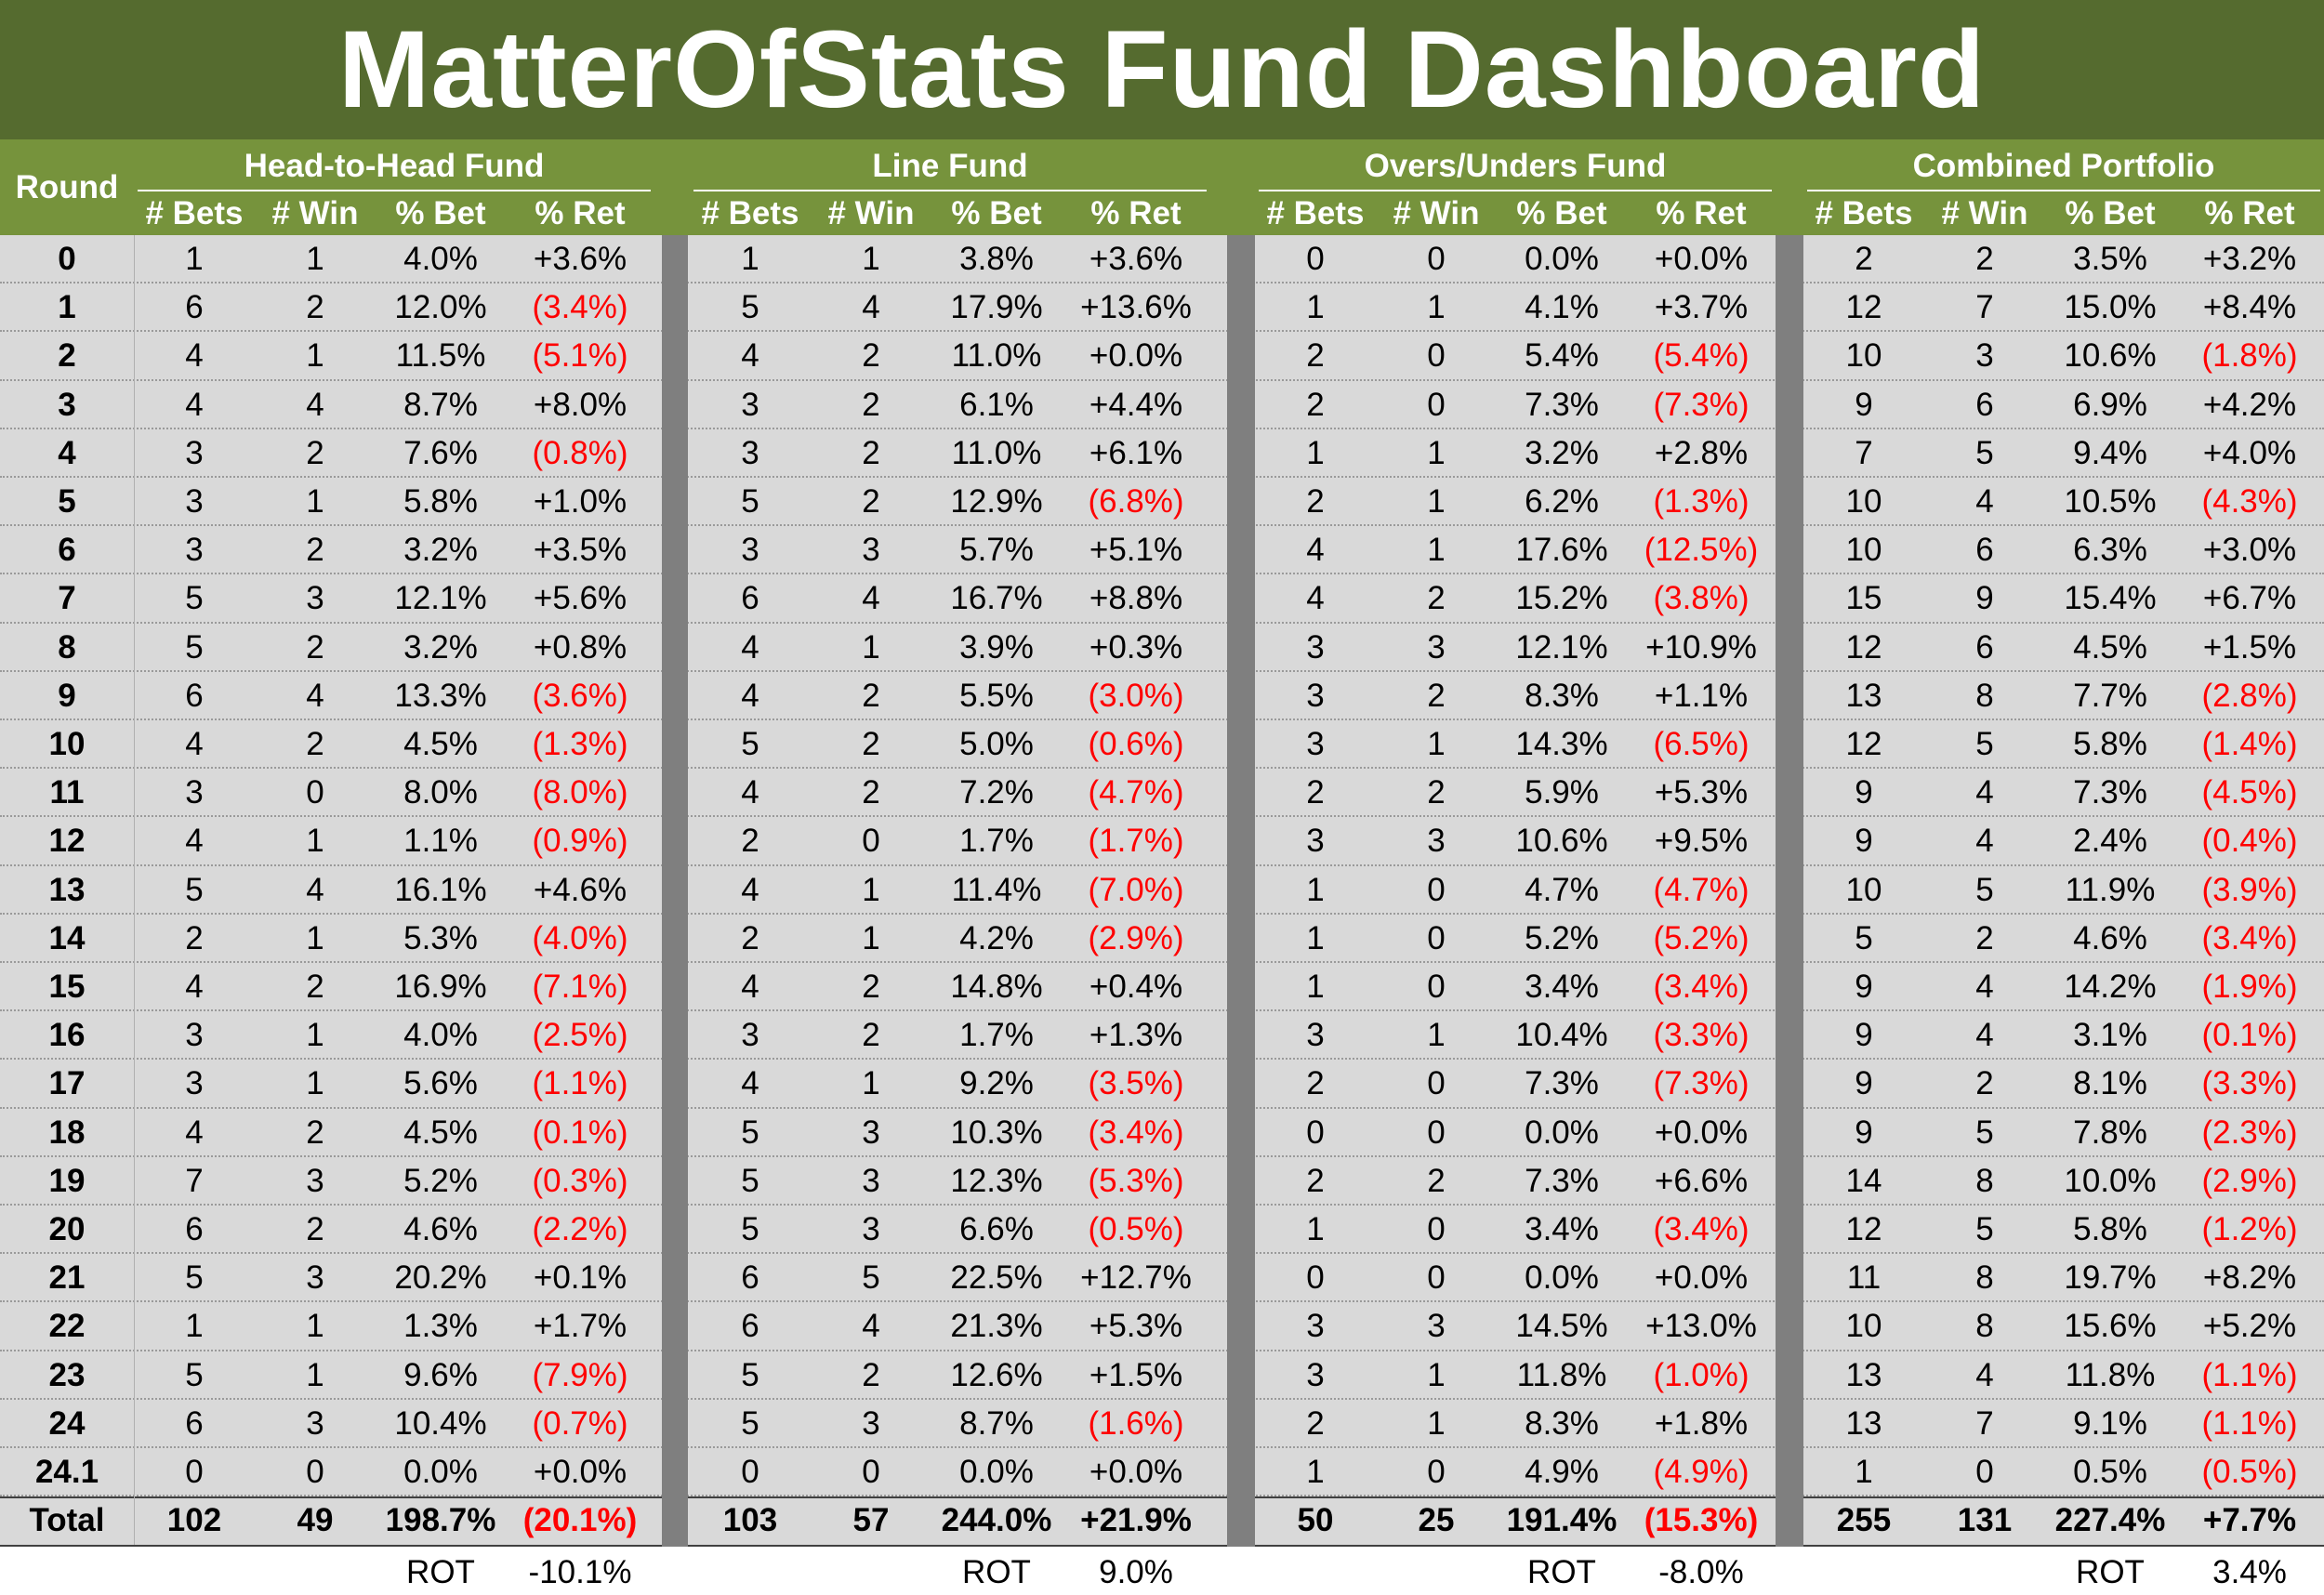 Image resolution: width=2324 pixels, height=1595 pixels. Describe the element at coordinates (1562, 307) in the screenshot. I see `data-cell: 4.1%` at that location.